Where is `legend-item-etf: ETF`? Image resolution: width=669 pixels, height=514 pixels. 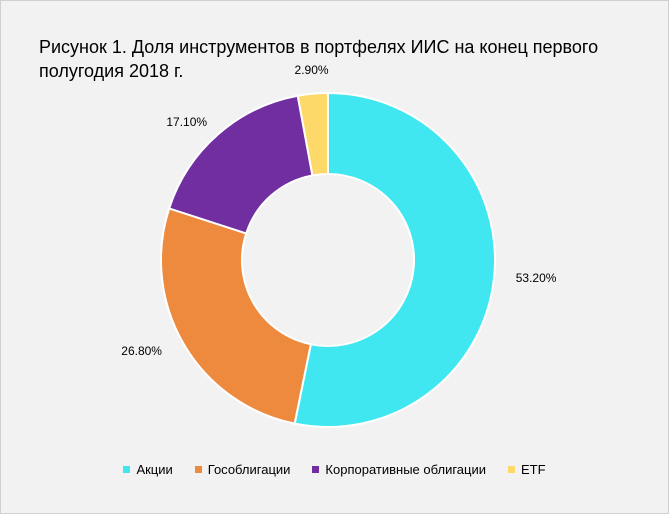 legend-item-etf: ETF is located at coordinates (526, 469).